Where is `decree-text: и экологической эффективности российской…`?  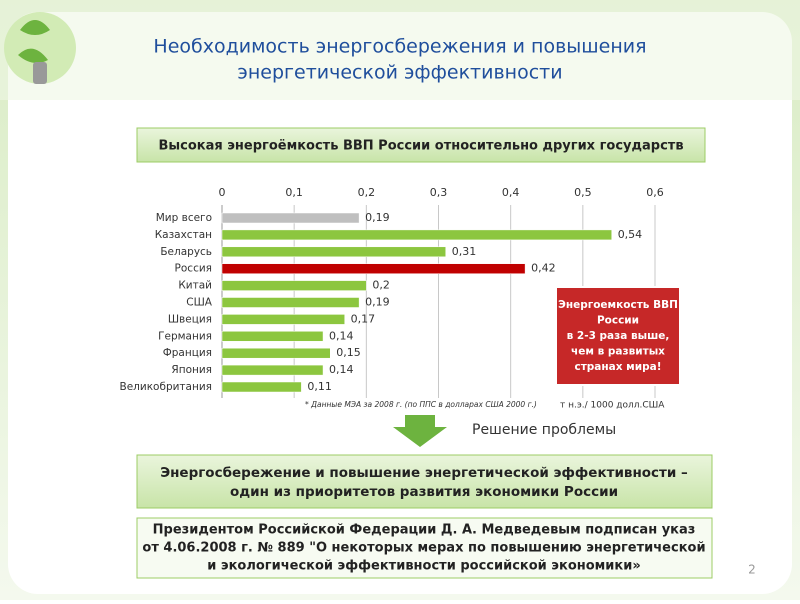 decree-text: и экологической эффективности российской… is located at coordinates (424, 566).